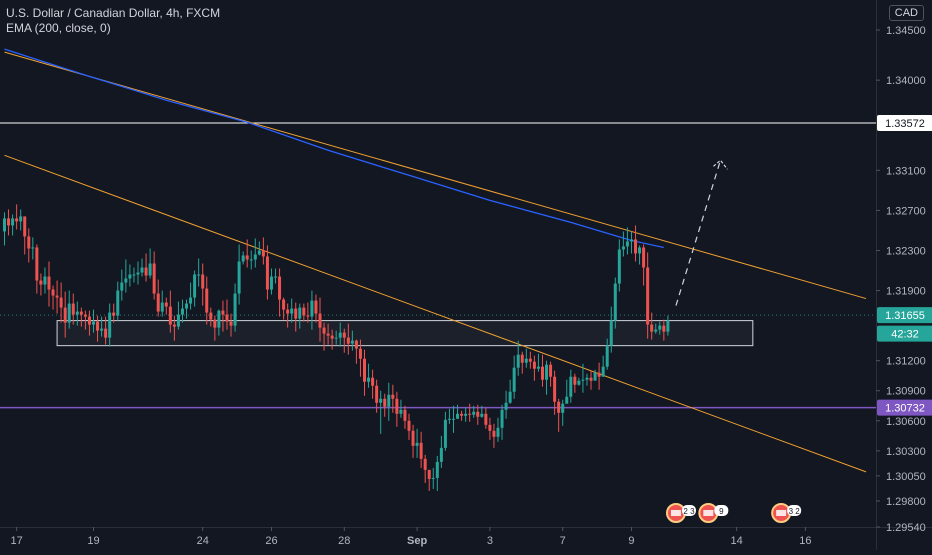 The width and height of the screenshot is (932, 555). What do you see at coordinates (906, 171) in the screenshot?
I see `y-tick-label: 1.33100` at bounding box center [906, 171].